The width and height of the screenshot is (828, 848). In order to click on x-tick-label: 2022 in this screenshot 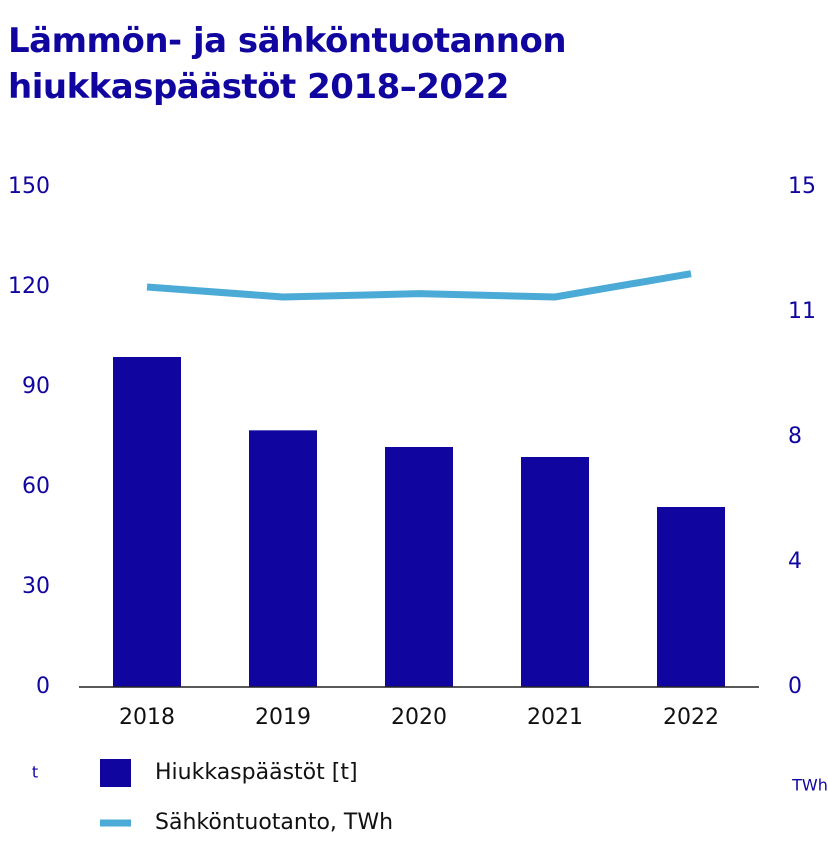, I will do `click(691, 717)`.